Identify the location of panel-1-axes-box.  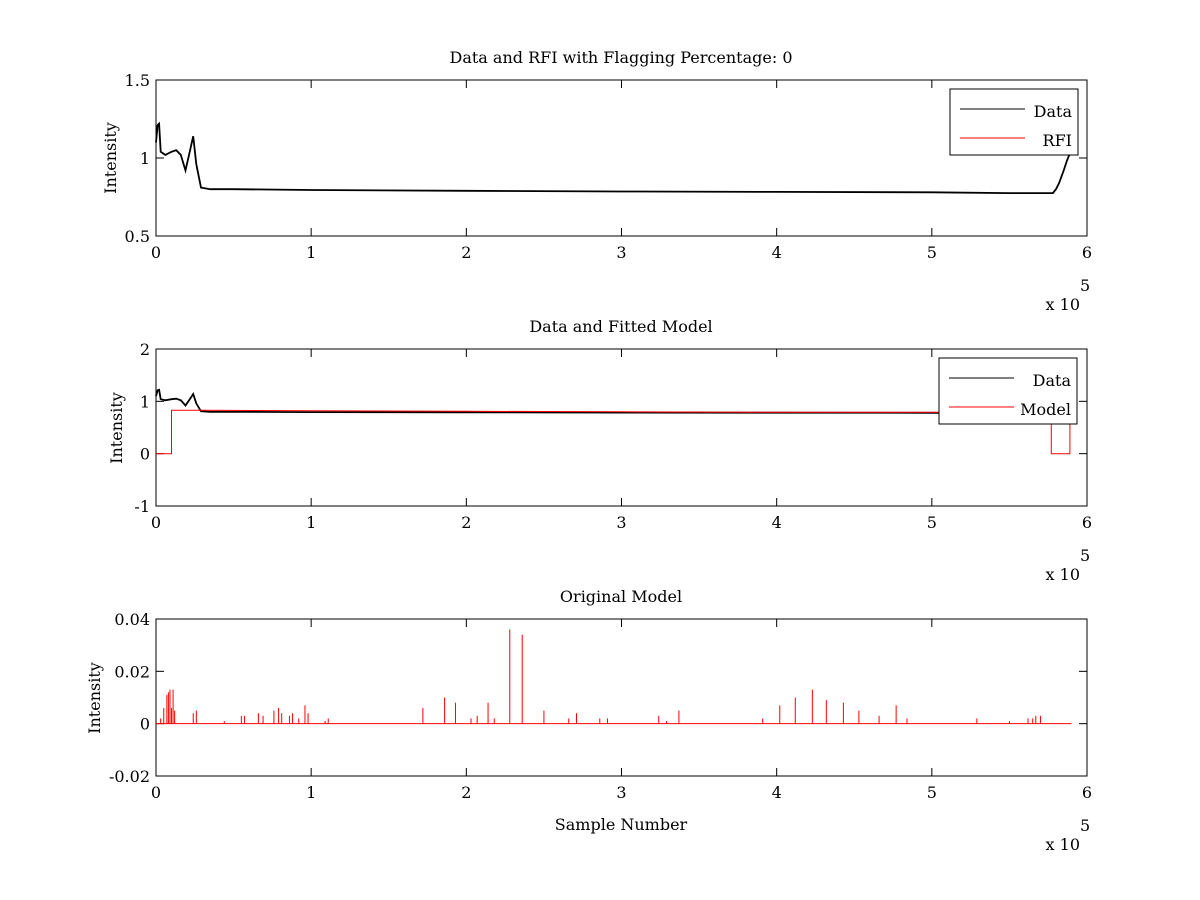
(621, 158).